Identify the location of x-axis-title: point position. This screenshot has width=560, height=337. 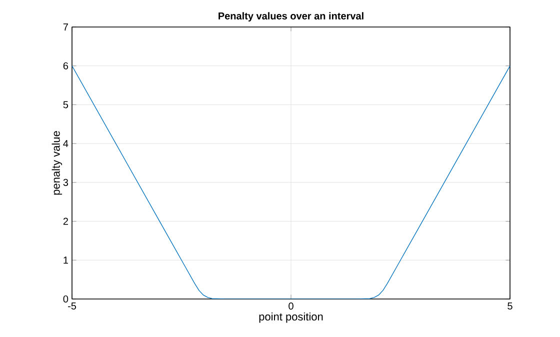
(291, 317).